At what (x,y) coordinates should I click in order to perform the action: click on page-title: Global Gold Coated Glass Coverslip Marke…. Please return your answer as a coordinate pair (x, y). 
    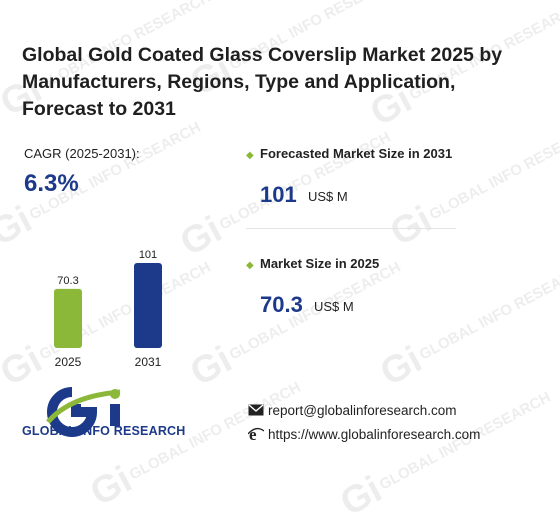
    Looking at the image, I should click on (262, 82).